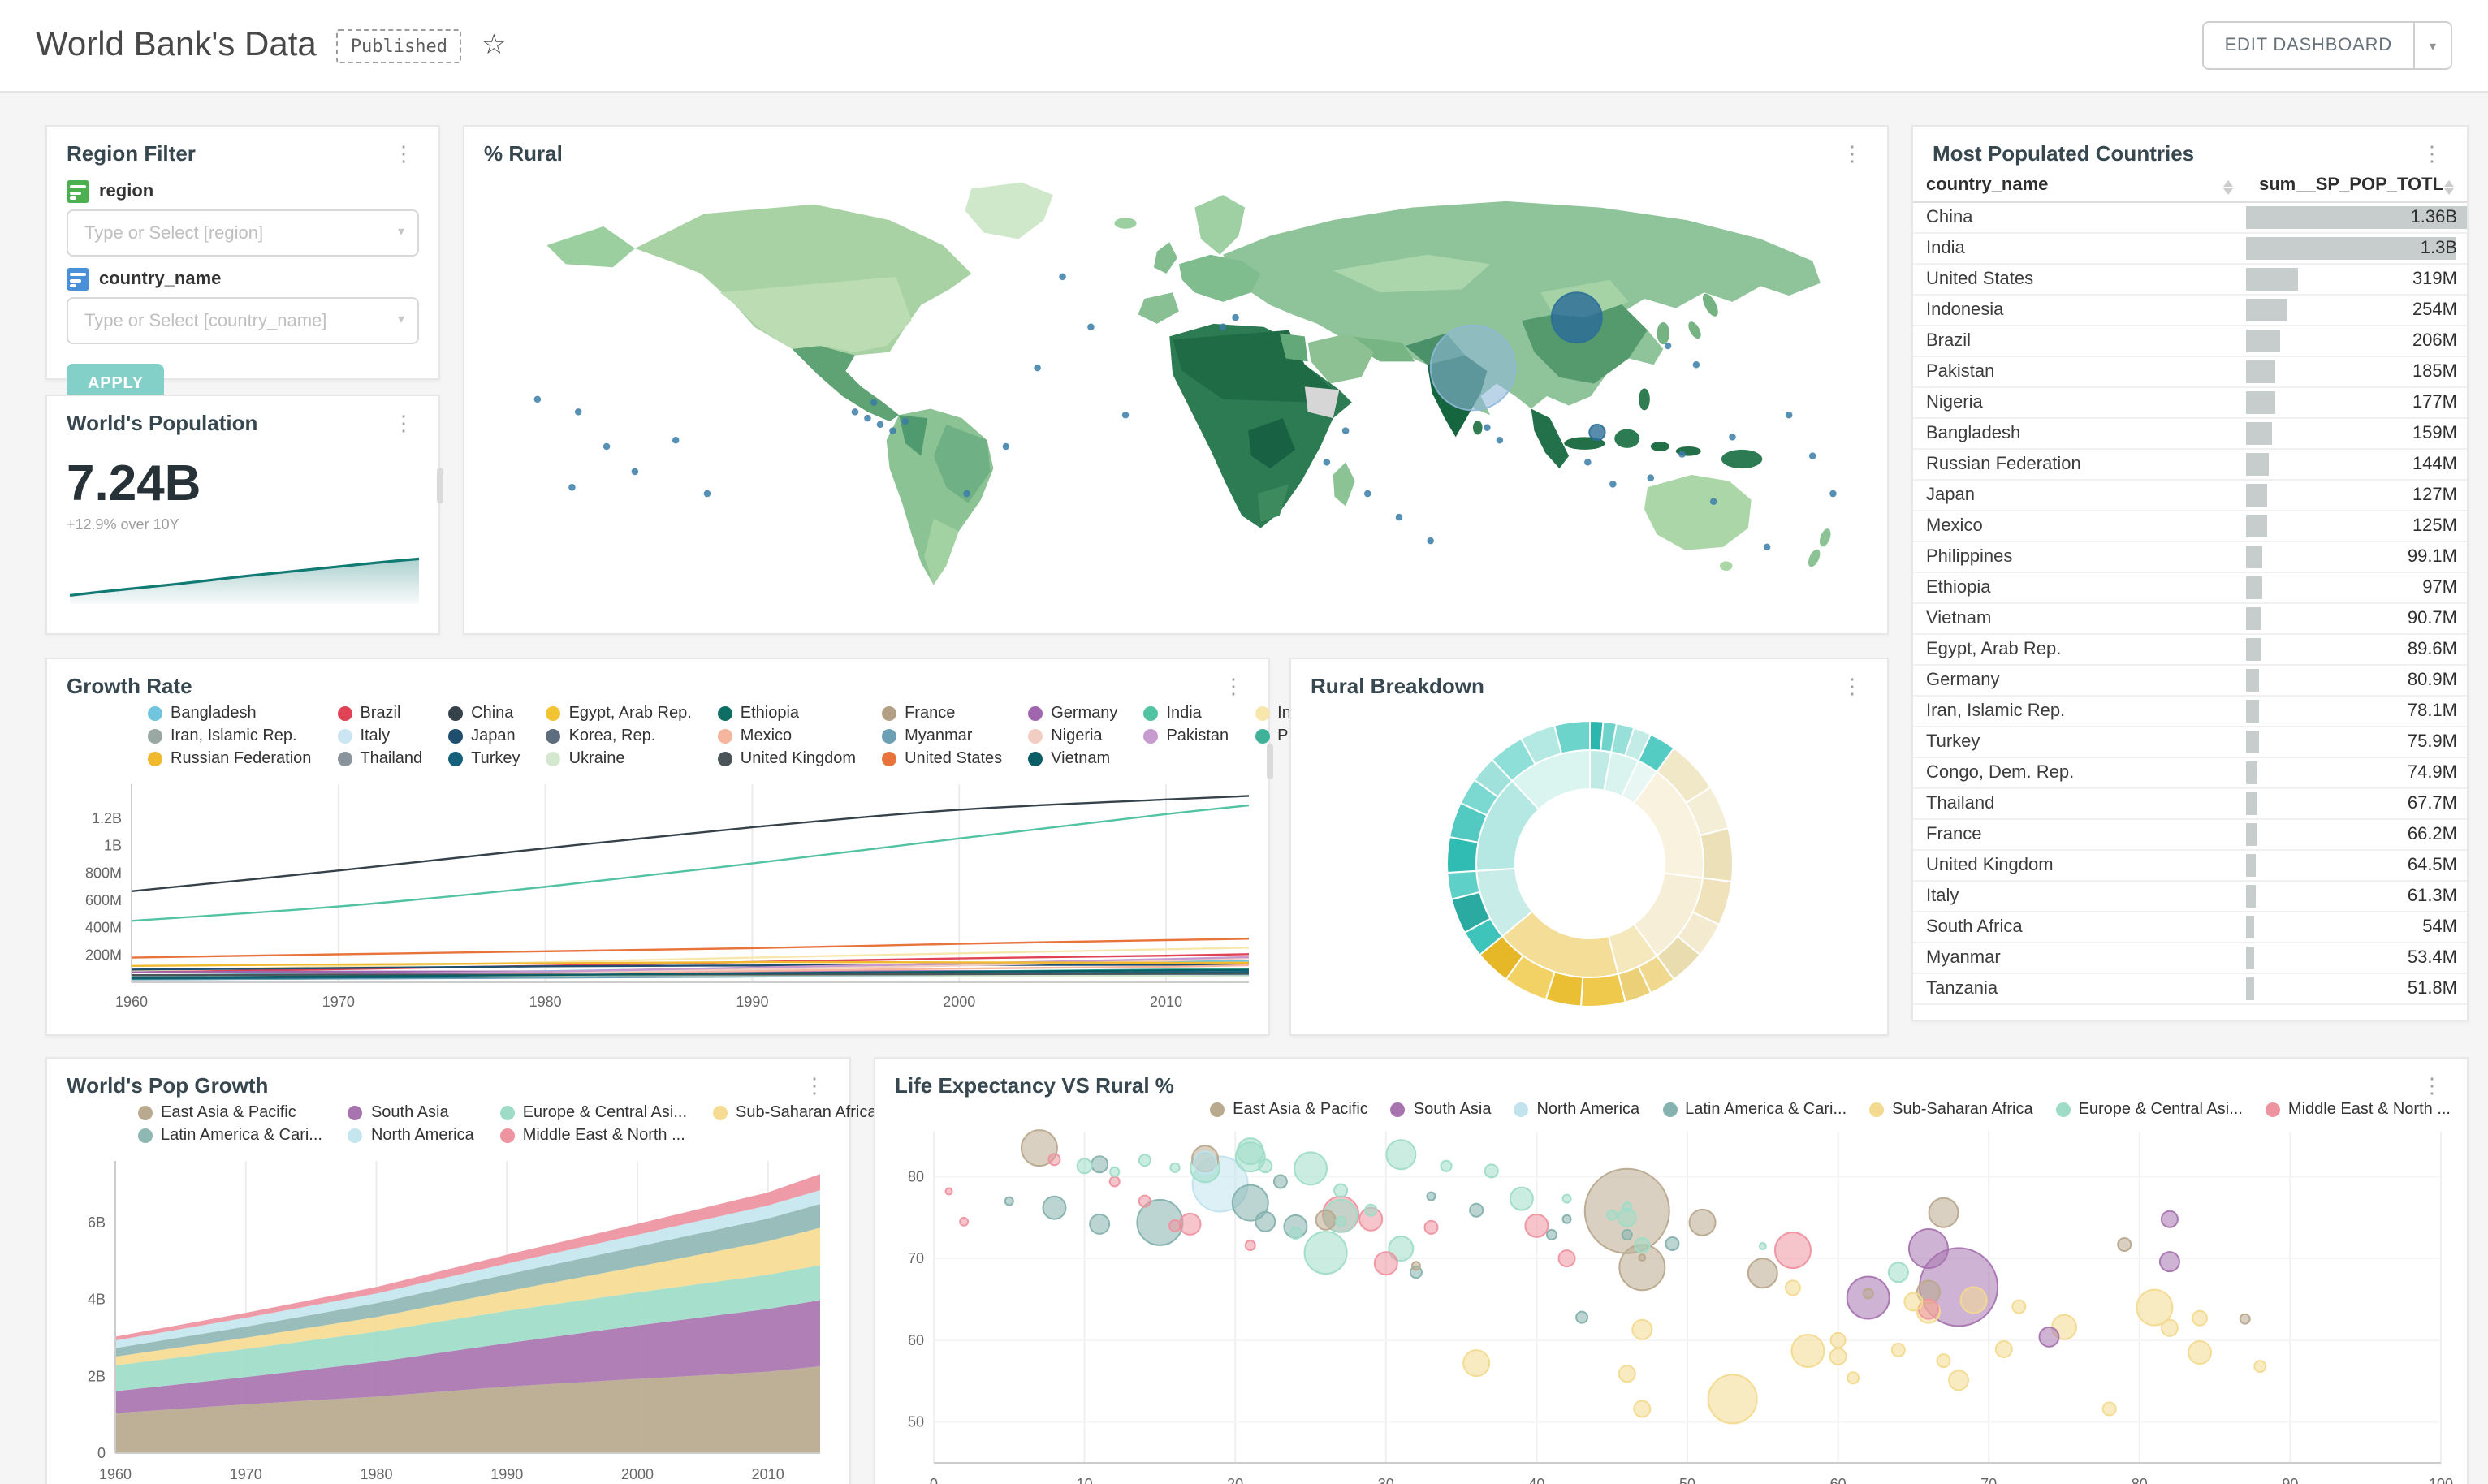 The image size is (2488, 1484). I want to click on legend-item-egypt-arab-rep: Egypt, Arab Rep., so click(619, 714).